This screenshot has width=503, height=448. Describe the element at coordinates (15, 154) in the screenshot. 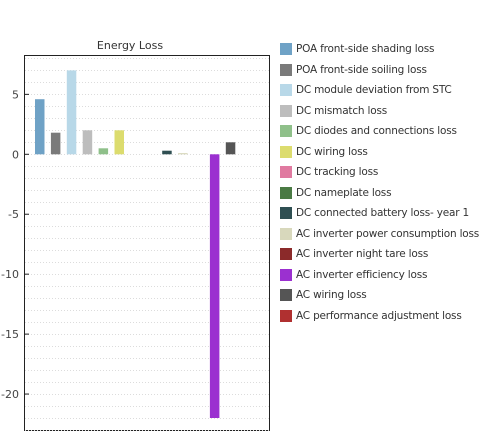

I see `y-tick-label: 0` at that location.